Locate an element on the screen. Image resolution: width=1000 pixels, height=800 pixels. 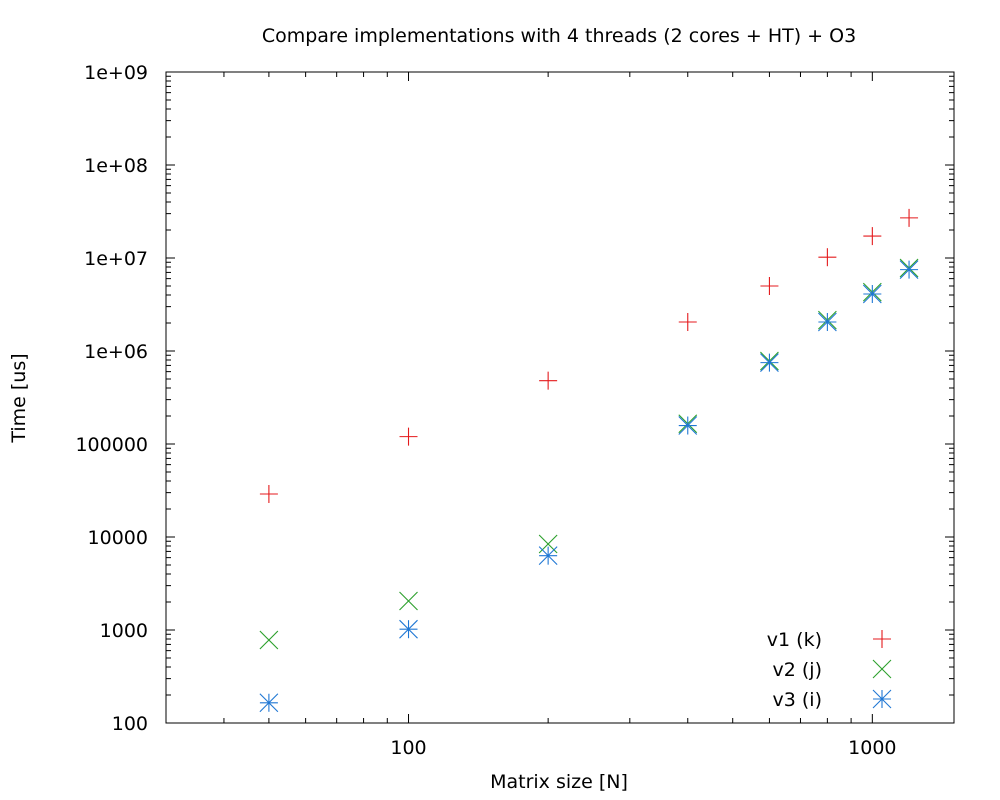
y-tick-label: 1000 is located at coordinates (124, 631).